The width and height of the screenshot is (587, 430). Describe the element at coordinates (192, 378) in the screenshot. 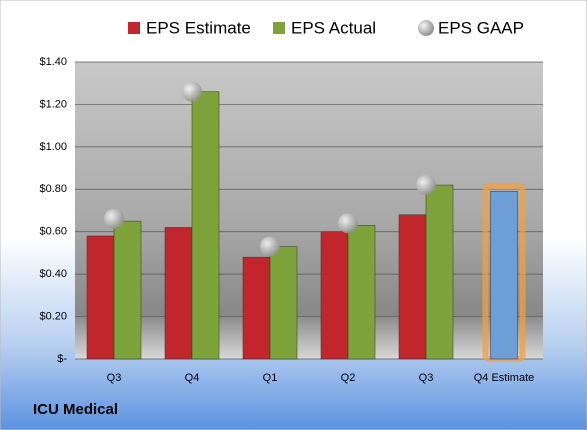

I see `x-tick-label: Q4` at that location.